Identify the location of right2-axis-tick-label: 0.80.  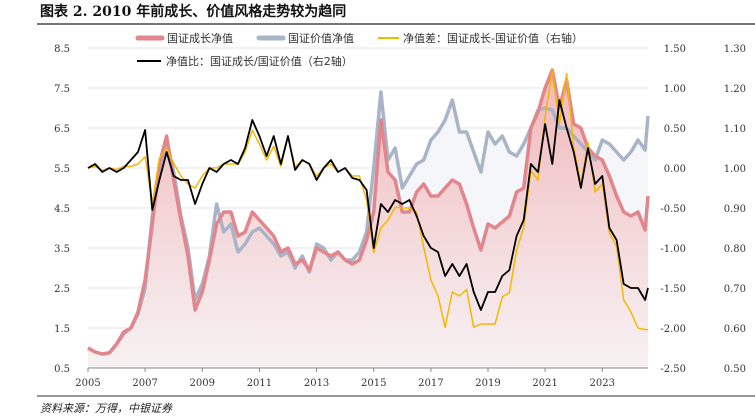
(735, 249).